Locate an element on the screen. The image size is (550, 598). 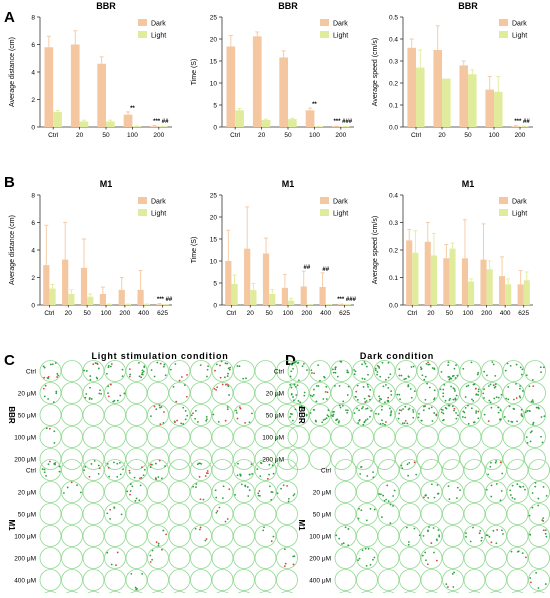
panel-label-c: C is located at coordinates (9, 360).